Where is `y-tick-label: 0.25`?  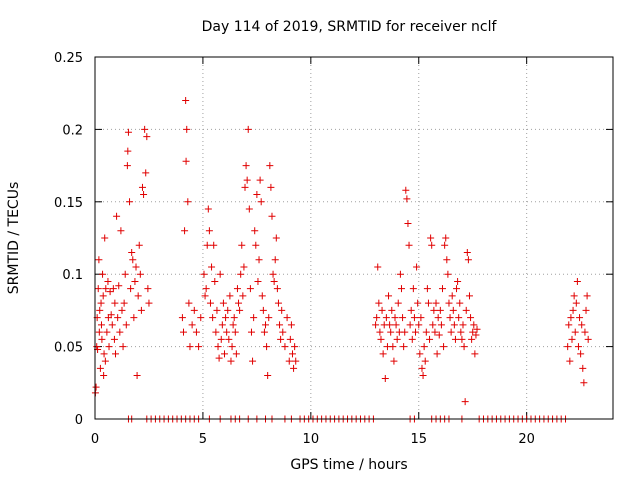 y-tick-label: 0.25 is located at coordinates (68, 58).